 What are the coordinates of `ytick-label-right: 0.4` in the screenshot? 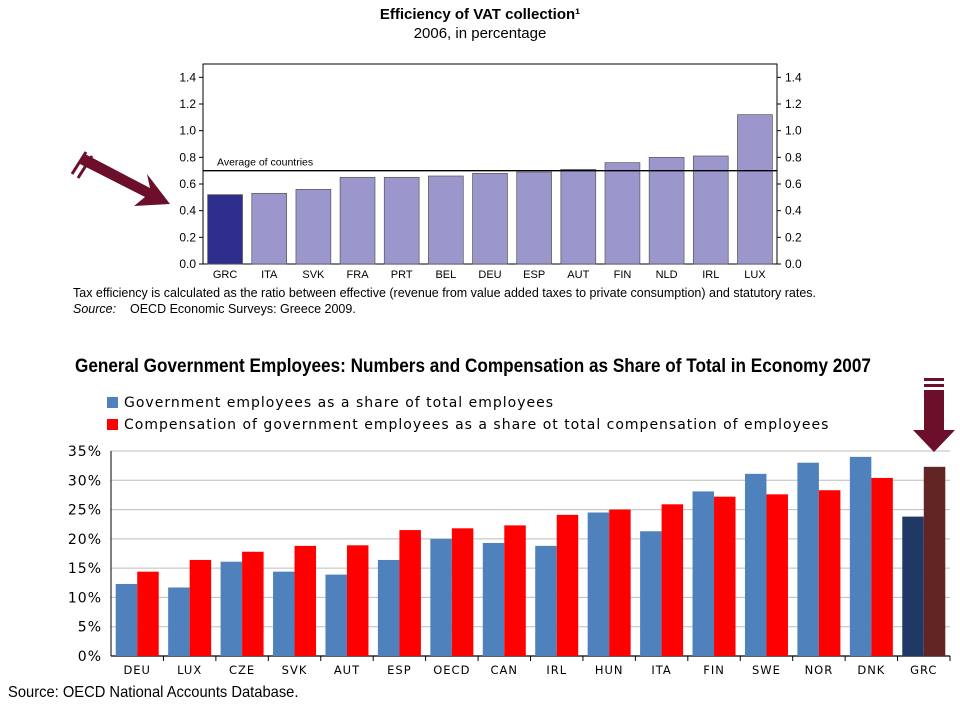 It's located at (793, 211).